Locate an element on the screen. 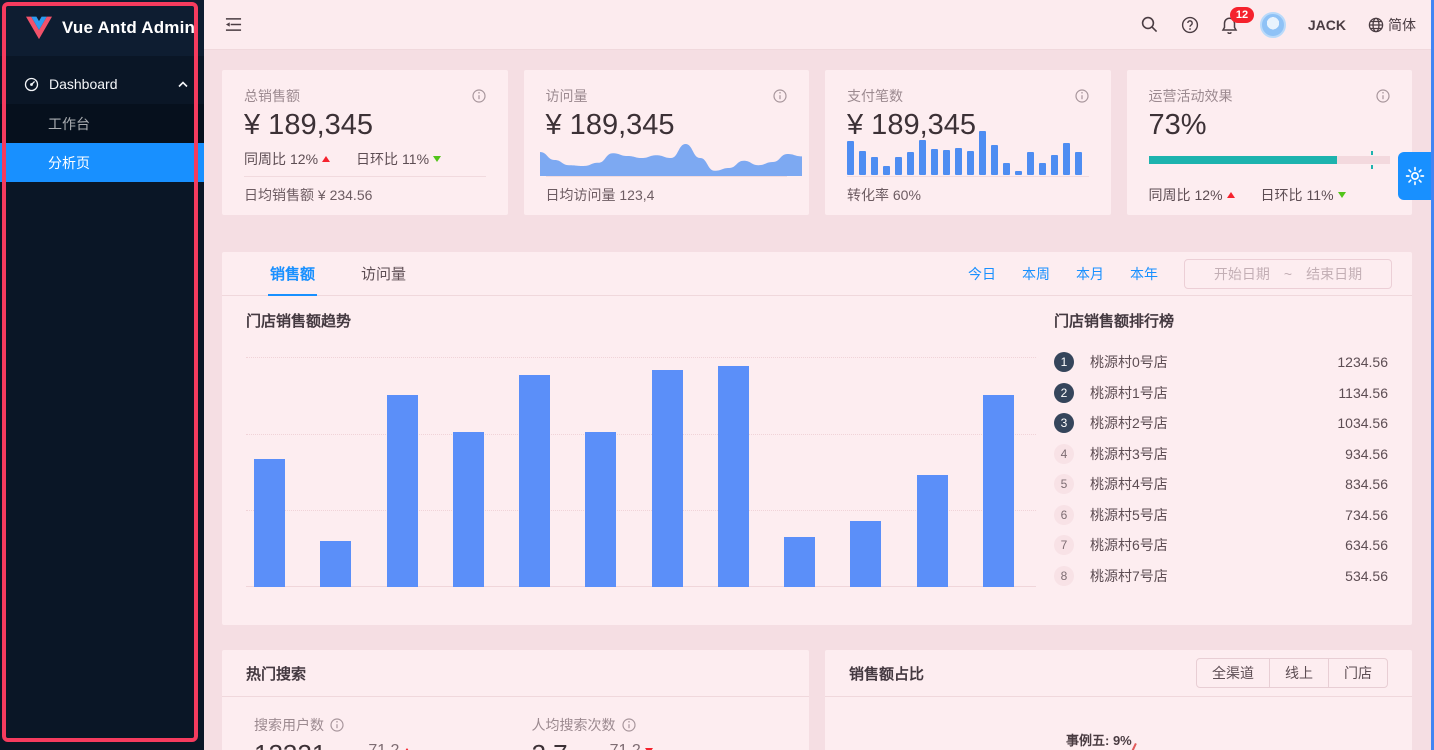  stat-label: 人均搜索次数 is located at coordinates (573, 725).